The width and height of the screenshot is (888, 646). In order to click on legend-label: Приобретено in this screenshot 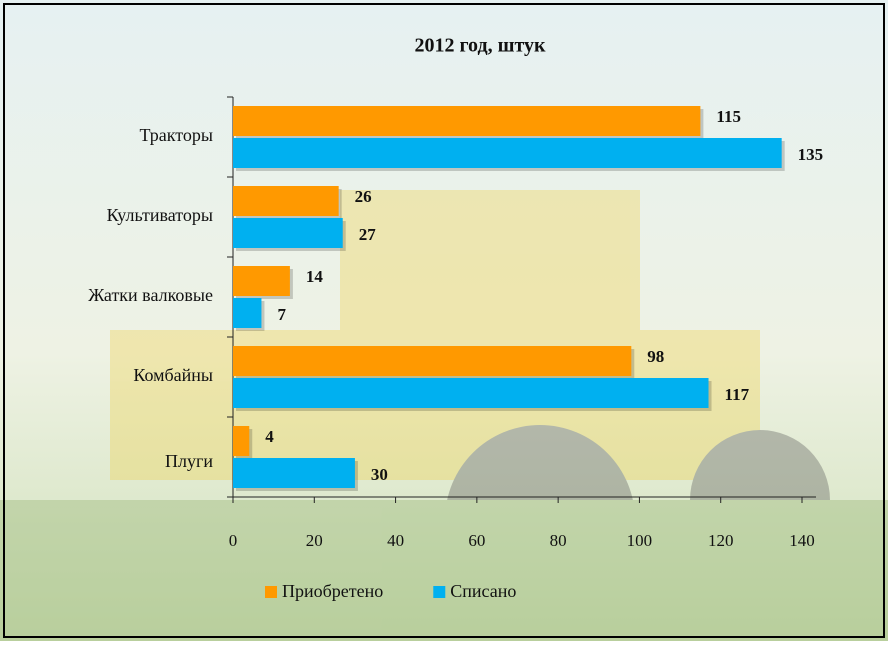, I will do `click(332, 591)`.